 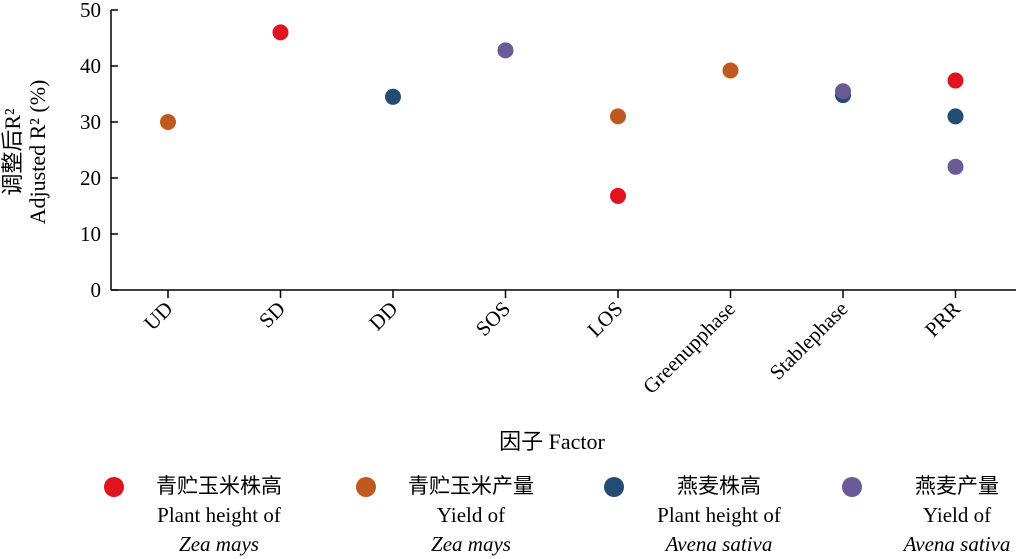 I want to click on y-tick-label: 30, so click(x=90, y=122).